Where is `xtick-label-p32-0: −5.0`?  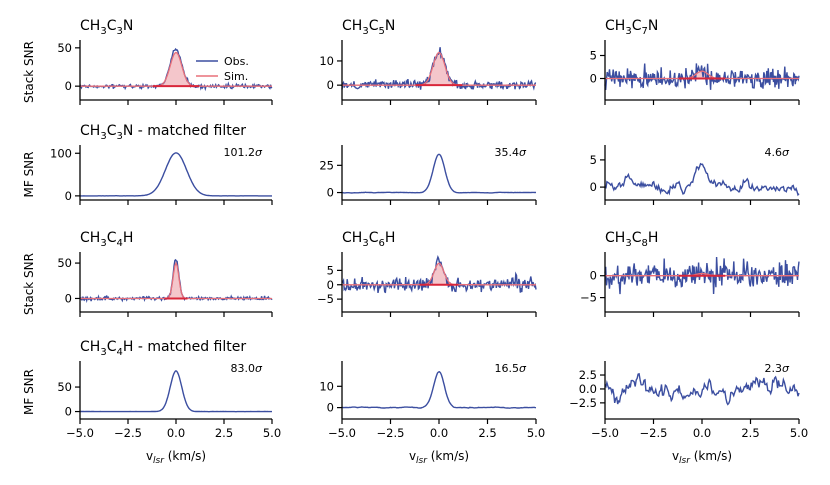 xtick-label-p32-0: −5.0 is located at coordinates (605, 433).